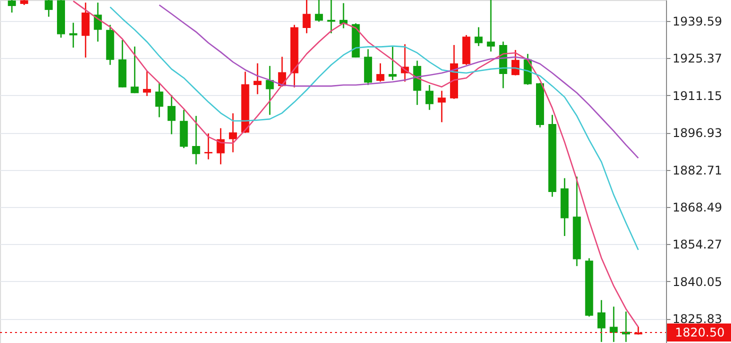 Image resolution: width=731 pixels, height=343 pixels. What do you see at coordinates (697, 245) in the screenshot?
I see `y-tick-label: 1854.27` at bounding box center [697, 245].